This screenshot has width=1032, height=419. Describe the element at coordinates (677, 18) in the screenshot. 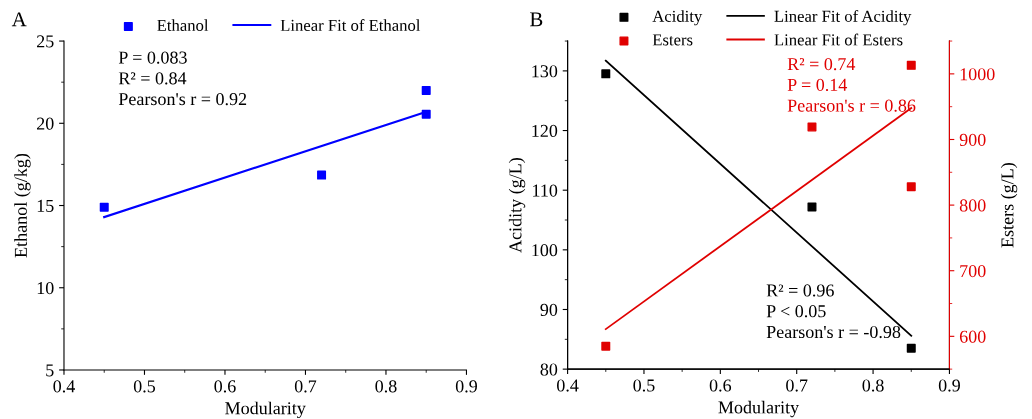

I see `legend-label: Acidity` at that location.